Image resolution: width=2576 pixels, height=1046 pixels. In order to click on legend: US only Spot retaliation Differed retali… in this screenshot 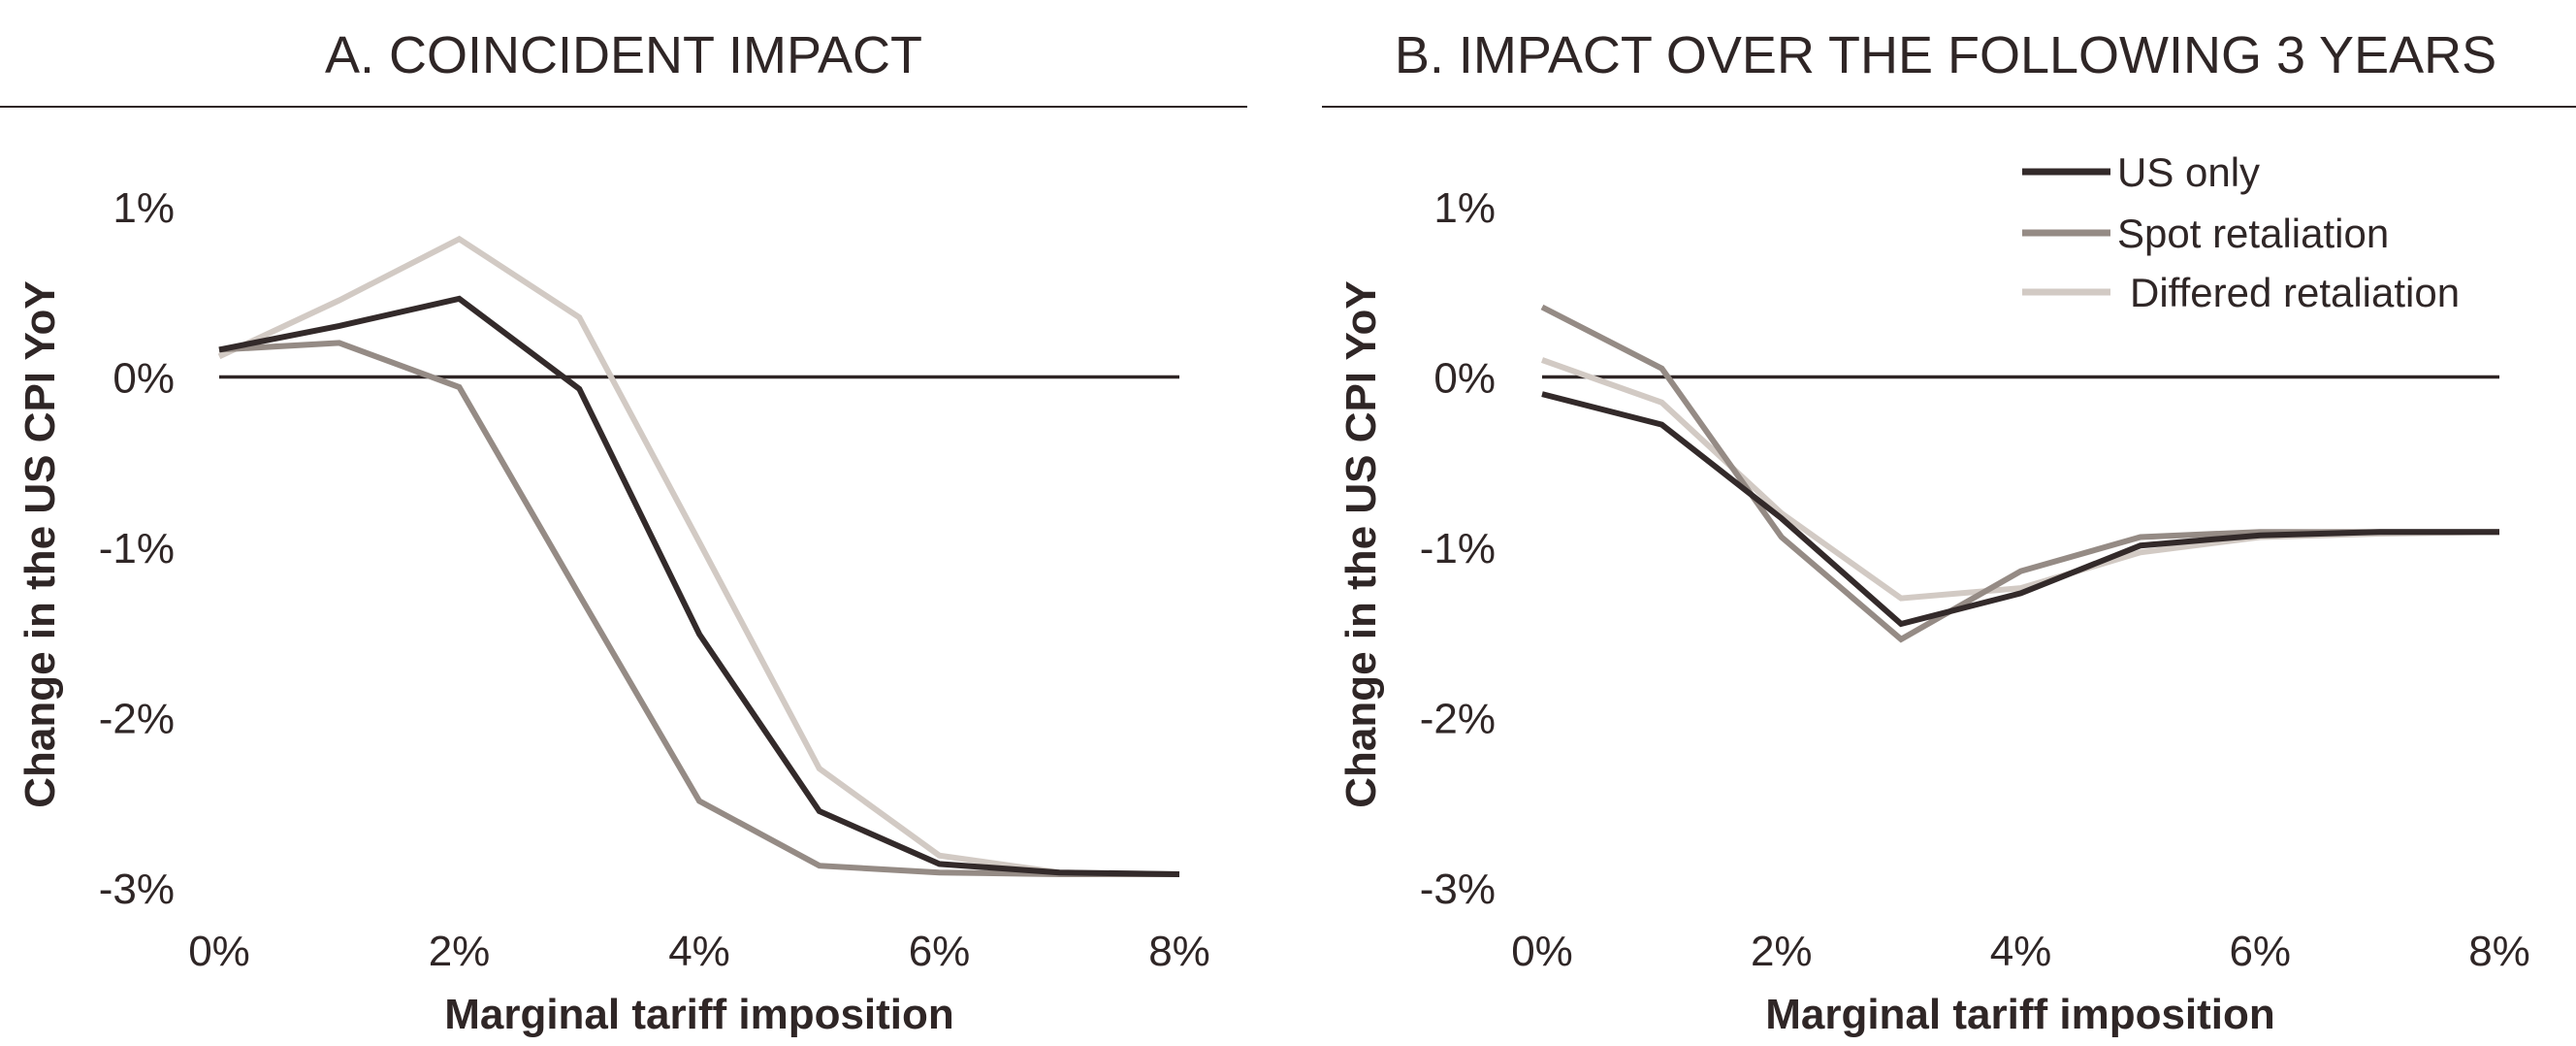, I will do `click(2241, 232)`.